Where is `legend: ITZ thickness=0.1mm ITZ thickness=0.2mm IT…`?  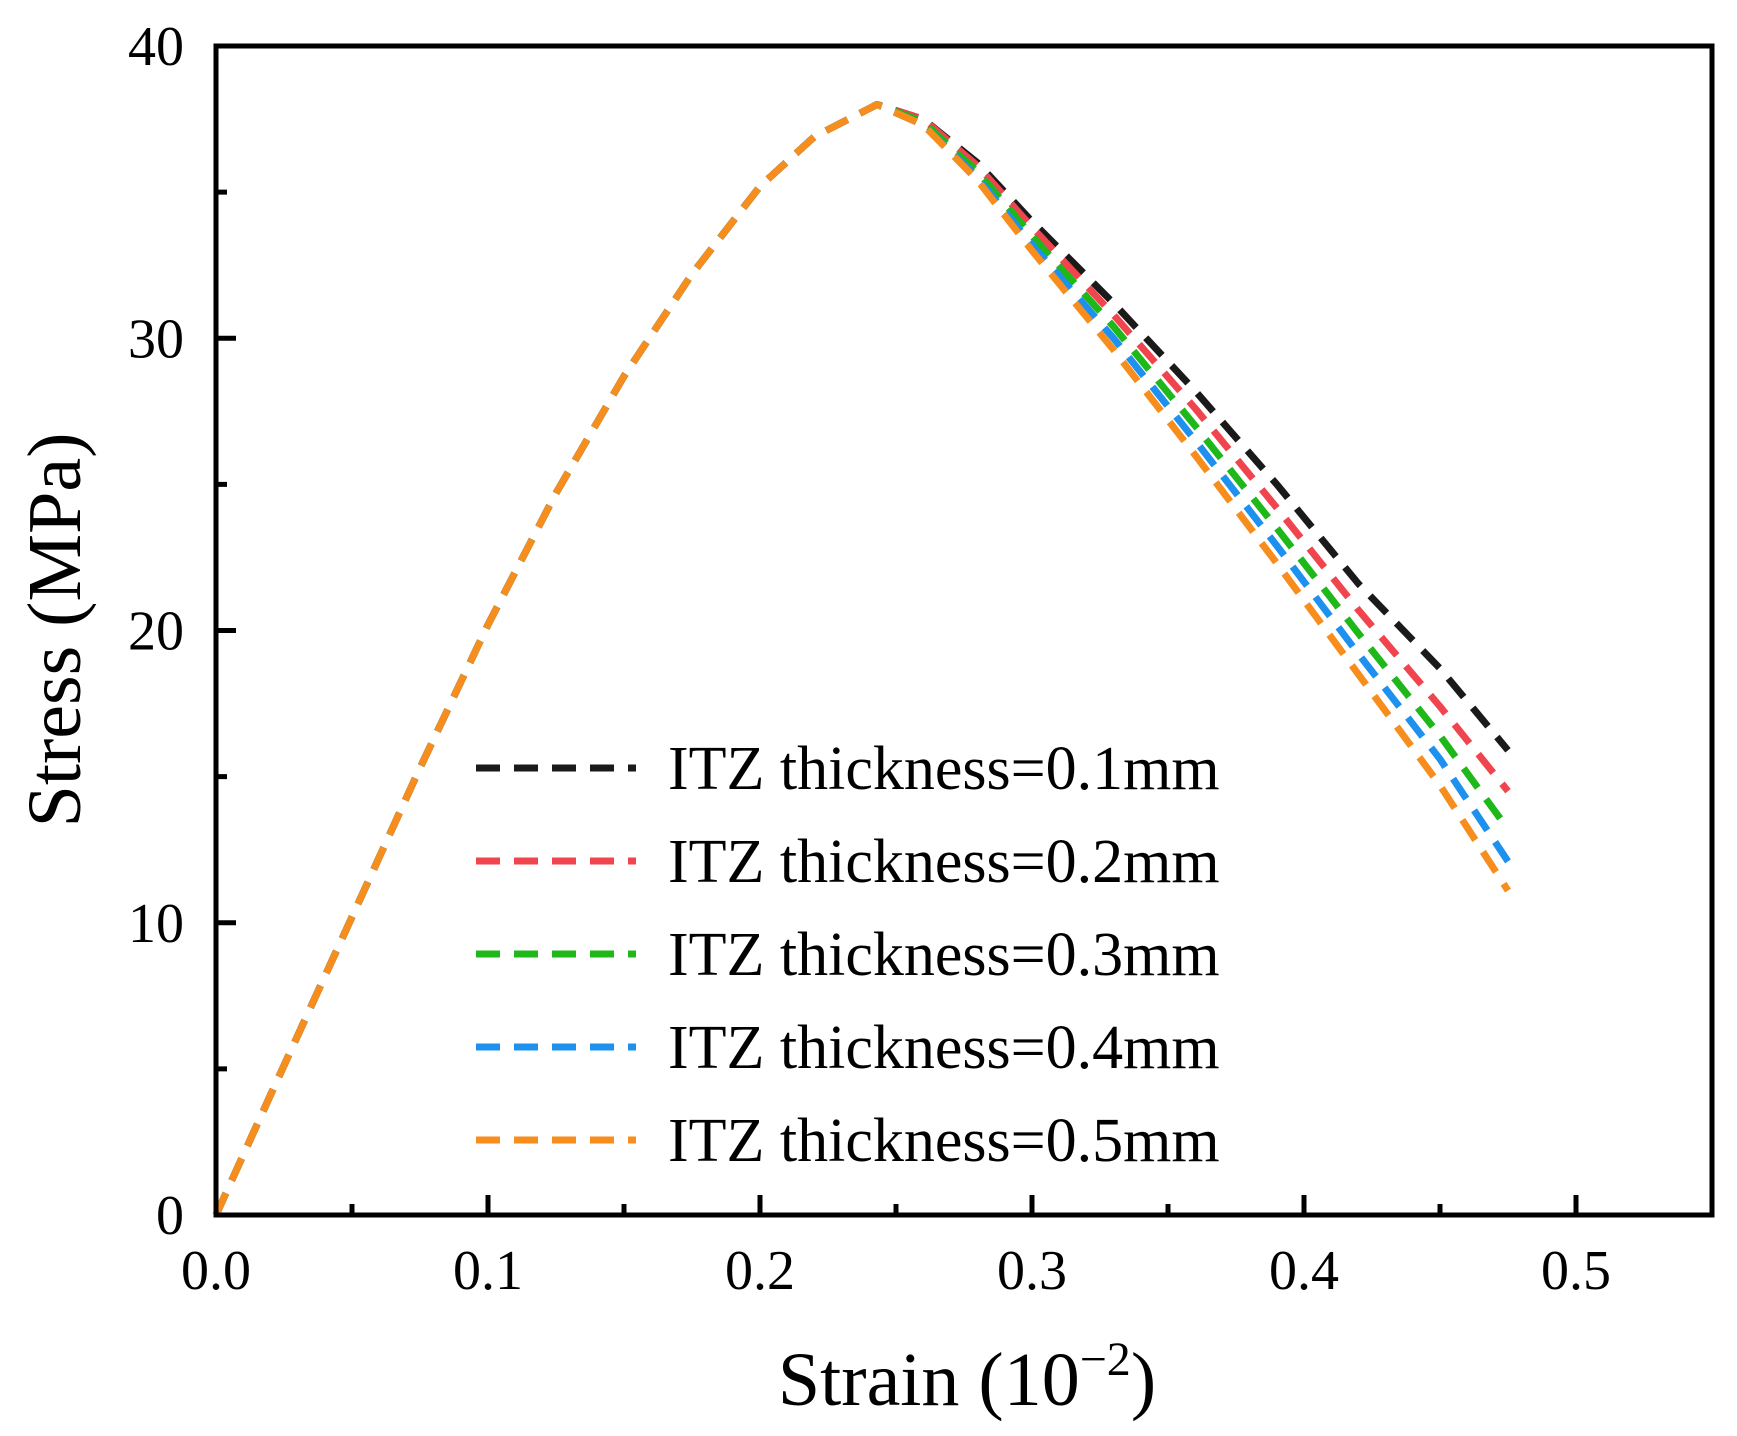 legend: ITZ thickness=0.1mm ITZ thickness=0.2mm IT… is located at coordinates (848, 955).